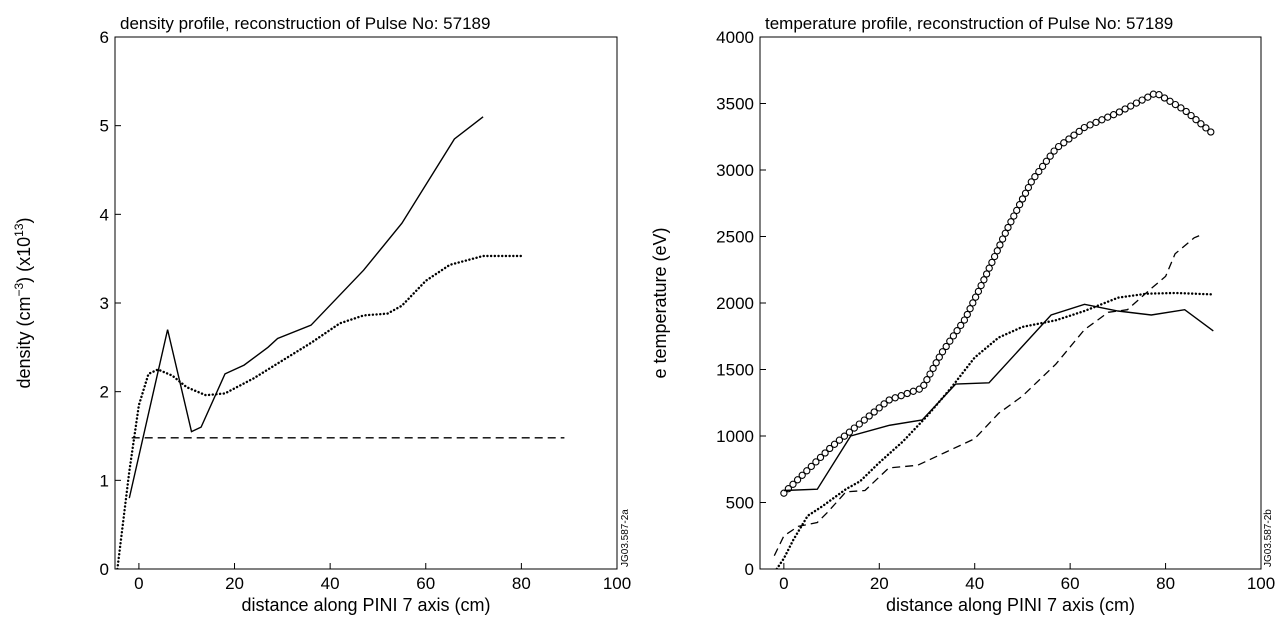 The image size is (1288, 626). I want to click on superscript-text: −3, so click(19, 290).